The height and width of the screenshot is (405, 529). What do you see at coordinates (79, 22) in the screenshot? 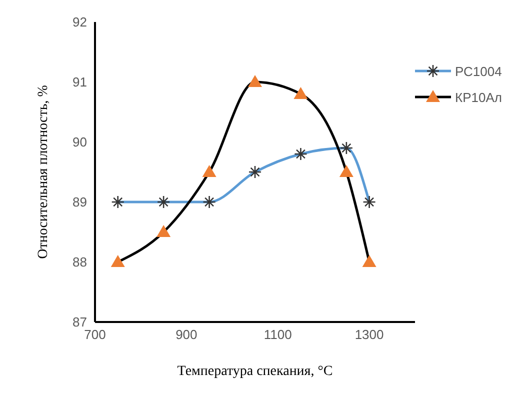
I see `y-tick-label: 92` at bounding box center [79, 22].